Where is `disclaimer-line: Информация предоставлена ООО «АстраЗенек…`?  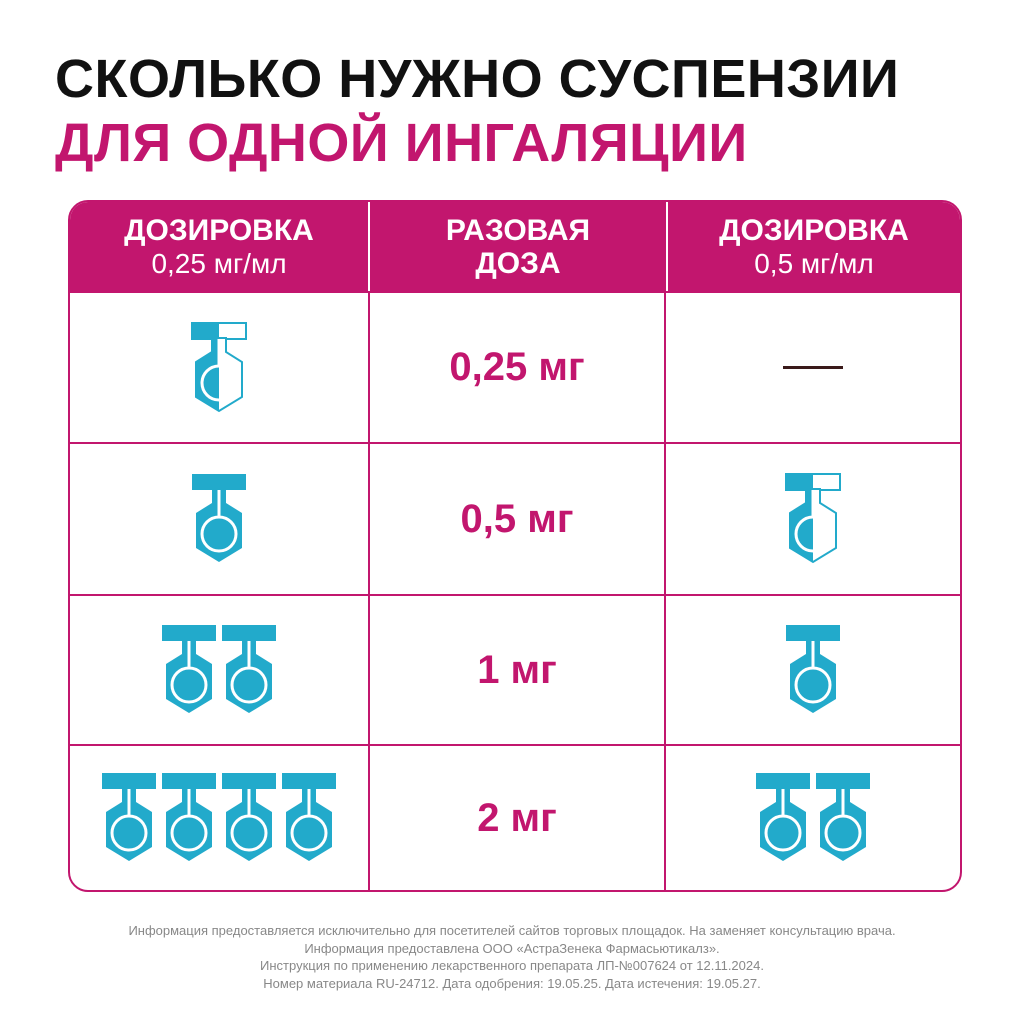
disclaimer-line: Информация предоставлена ООО «АстраЗенек… is located at coordinates (512, 948).